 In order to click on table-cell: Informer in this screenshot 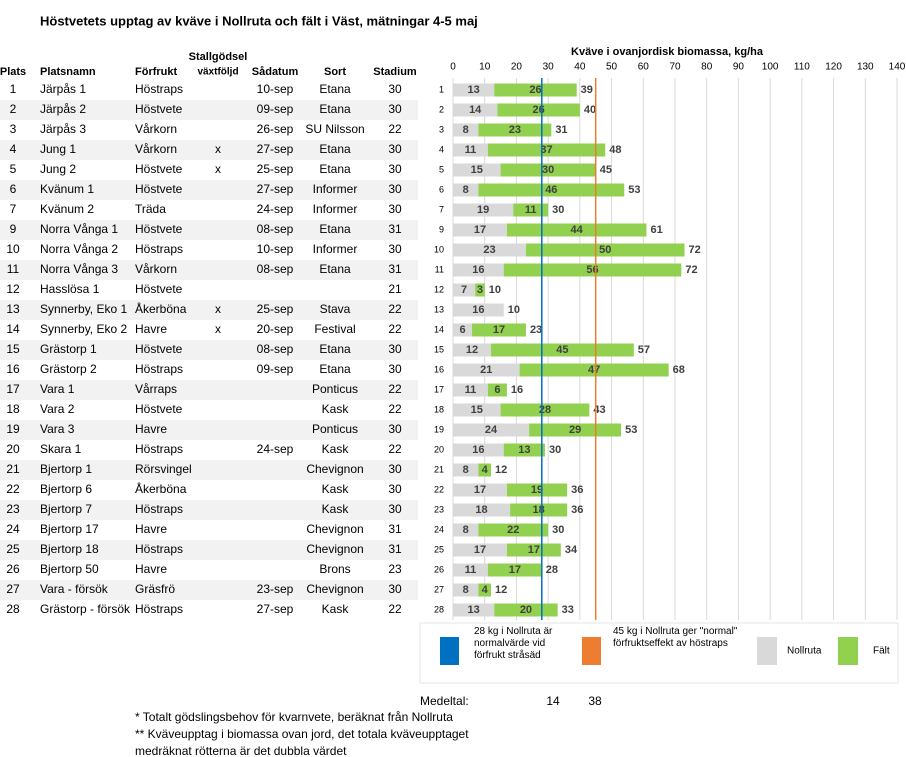, I will do `click(335, 209)`.